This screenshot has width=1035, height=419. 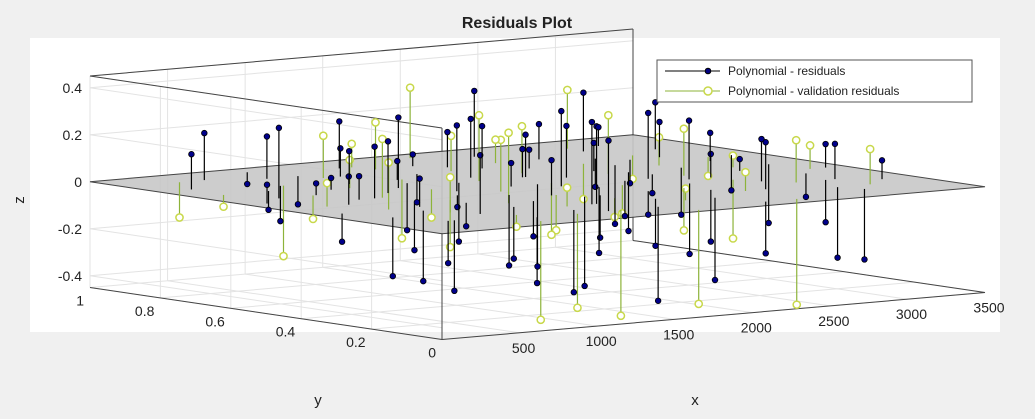 I want to click on y-tick-label: 0.4, so click(x=286, y=332).